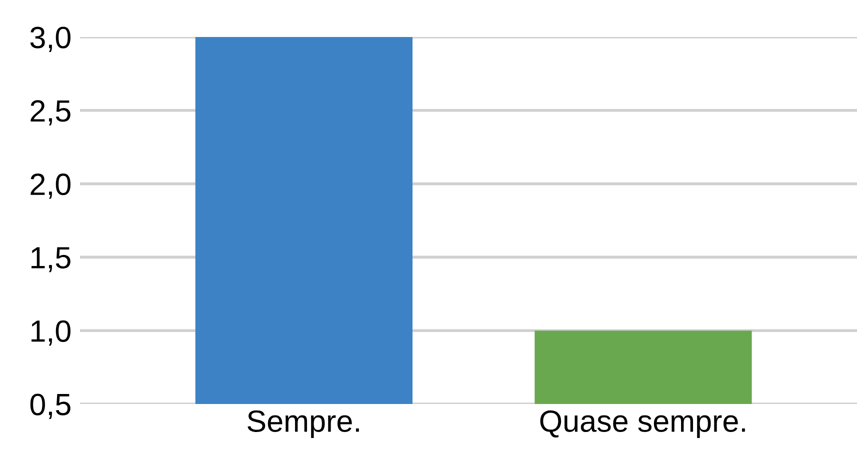 Image resolution: width=857 pixels, height=461 pixels. What do you see at coordinates (50, 113) in the screenshot?
I see `y-tick-label: 2,5` at bounding box center [50, 113].